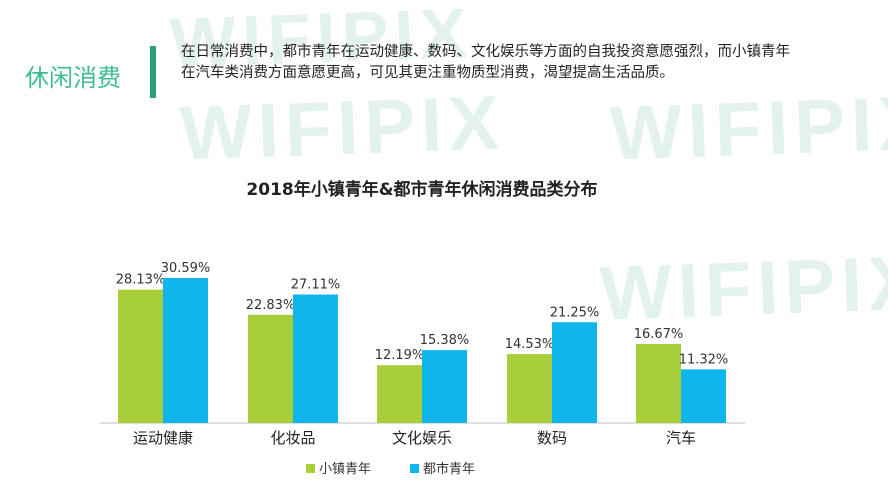 The height and width of the screenshot is (500, 888). I want to click on category-label: 化妆品, so click(292, 438).